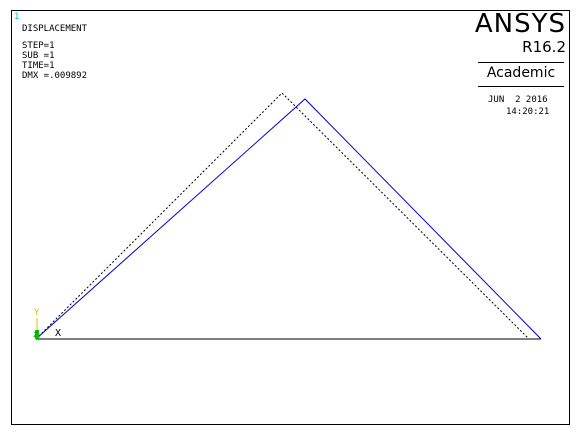 This screenshot has width=584, height=438. I want to click on triad-z-label: Z, so click(35, 335).